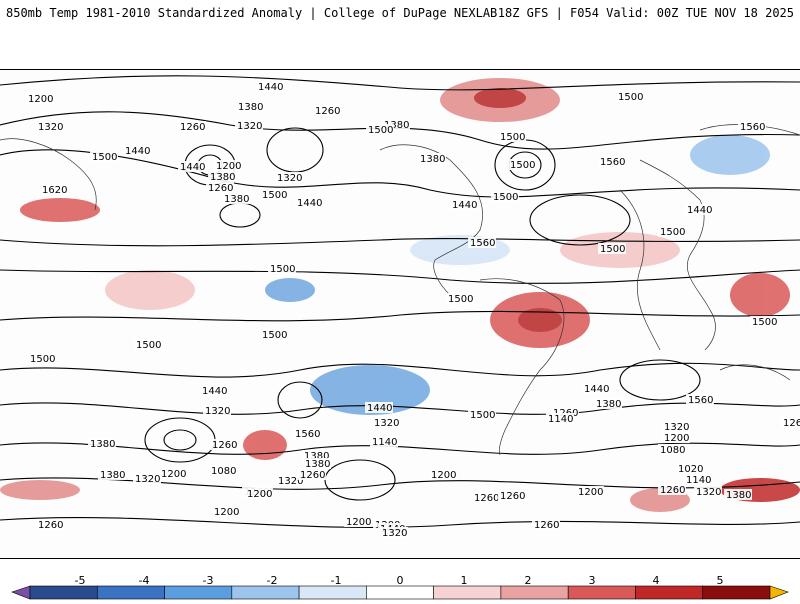 The image size is (800, 604). Describe the element at coordinates (290, 290) in the screenshot. I see `cold-anomaly-central` at that location.